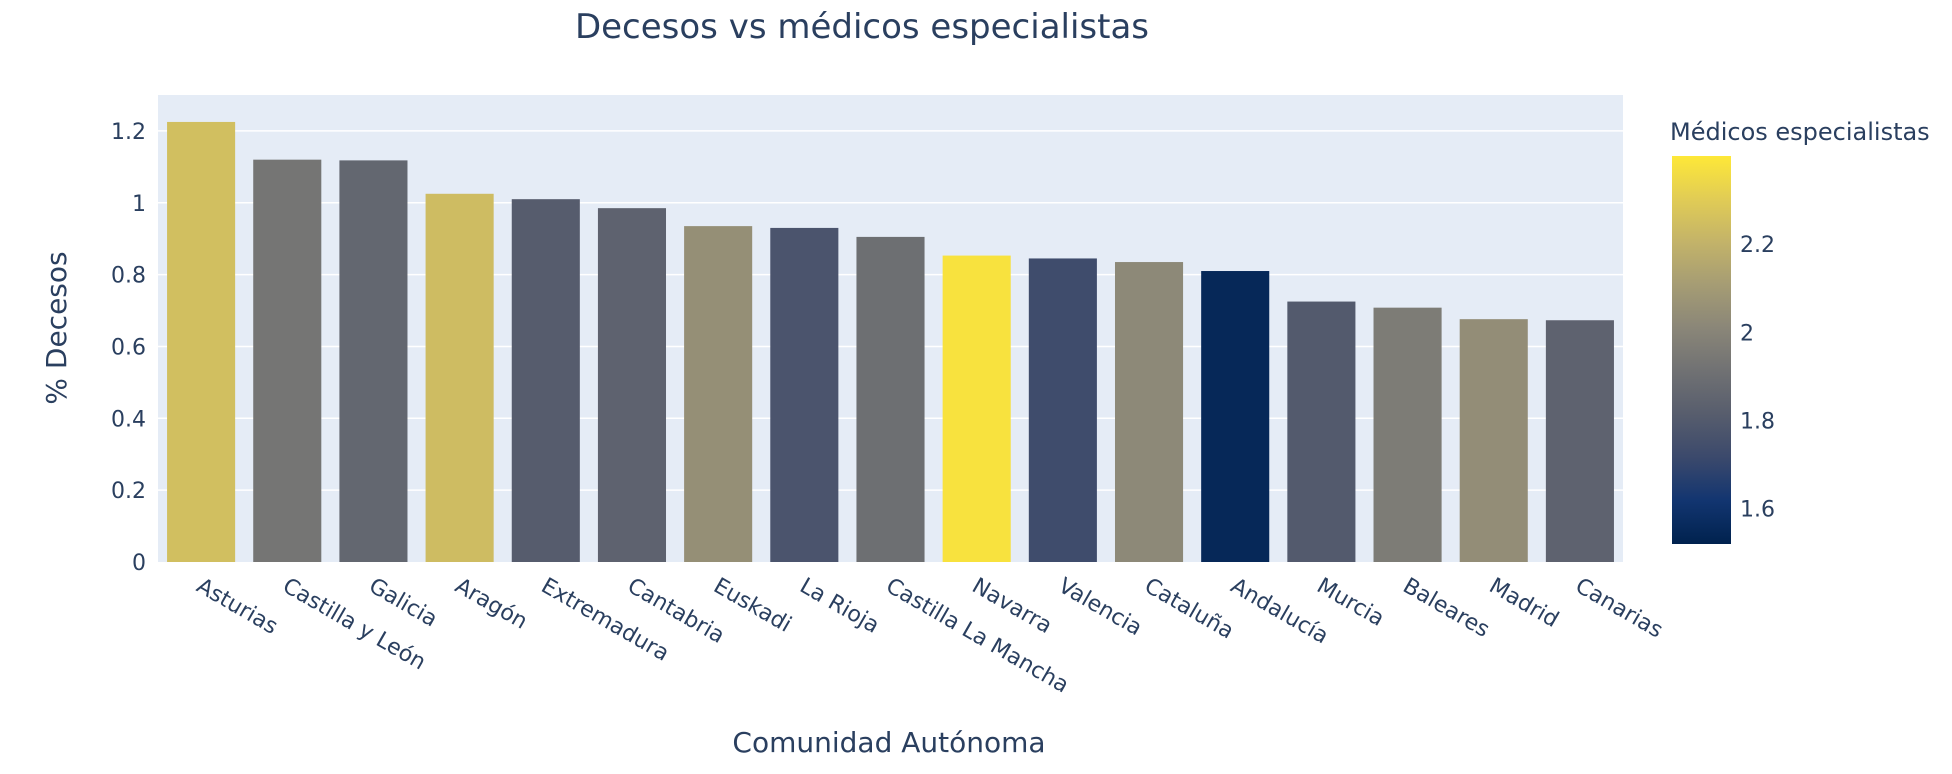 The image size is (1952, 774). What do you see at coordinates (128, 276) in the screenshot?
I see `y-tick-label: 0.8` at bounding box center [128, 276].